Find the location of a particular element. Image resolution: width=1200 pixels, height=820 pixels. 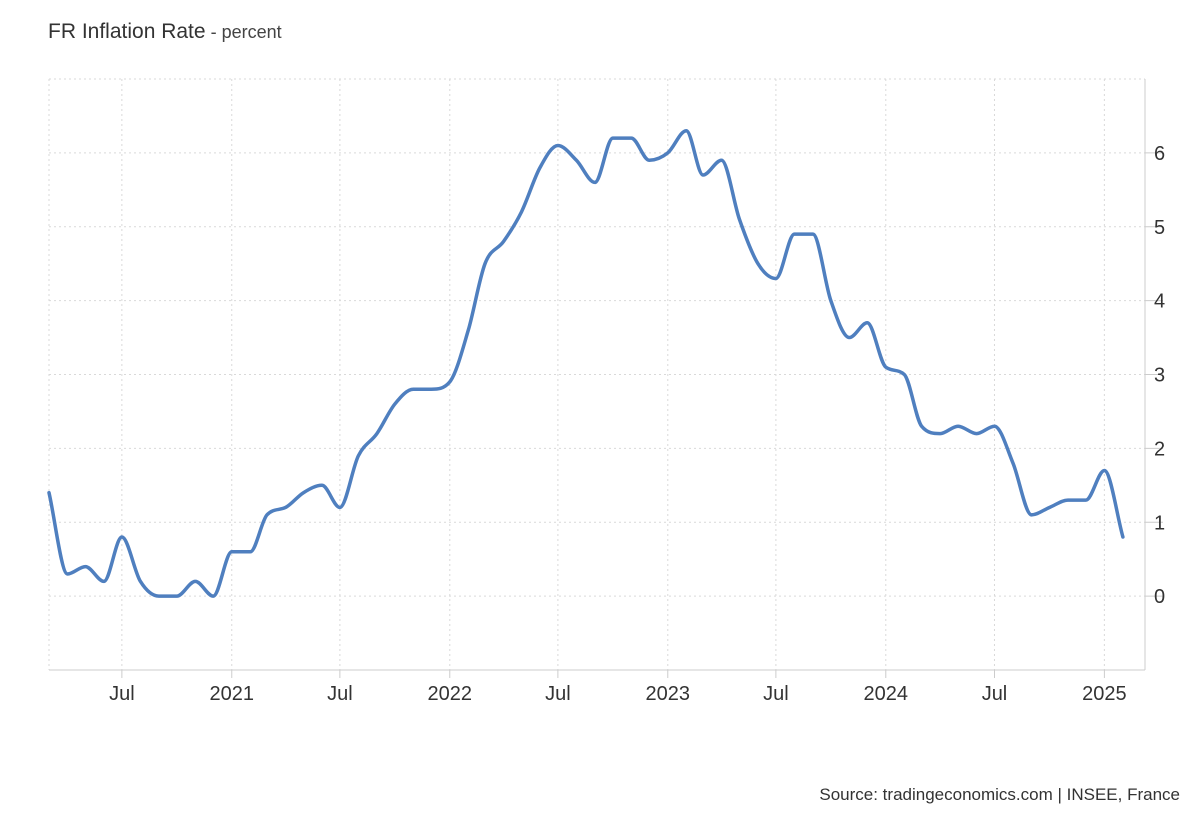

x-tick-label: 2021 is located at coordinates (232, 694).